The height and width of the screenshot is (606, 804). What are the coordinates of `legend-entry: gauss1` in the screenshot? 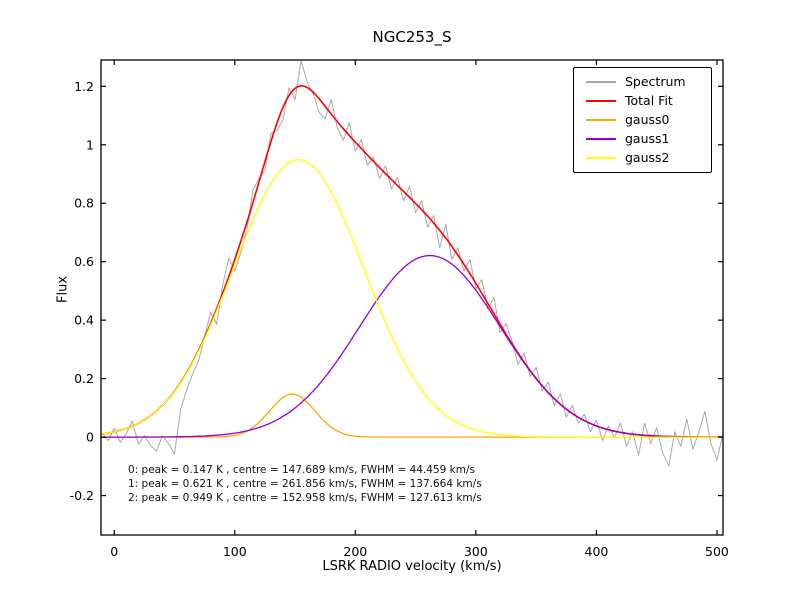 It's located at (644, 138).